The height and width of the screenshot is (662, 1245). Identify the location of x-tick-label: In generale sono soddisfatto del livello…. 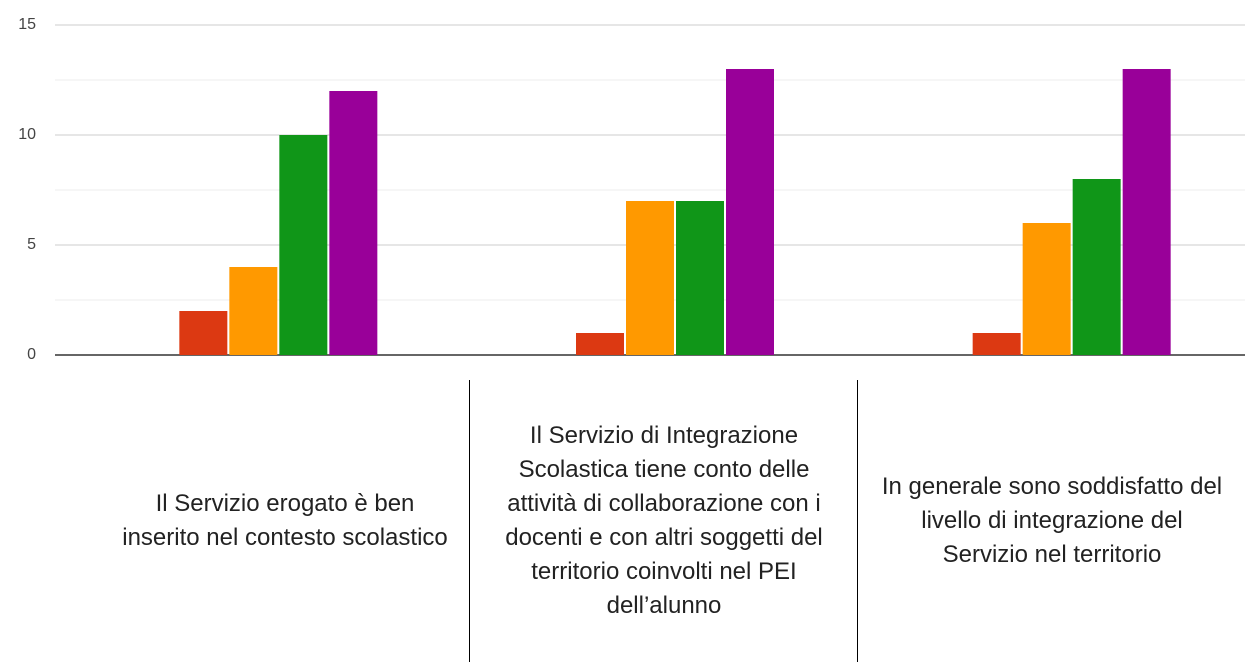
(1052, 520).